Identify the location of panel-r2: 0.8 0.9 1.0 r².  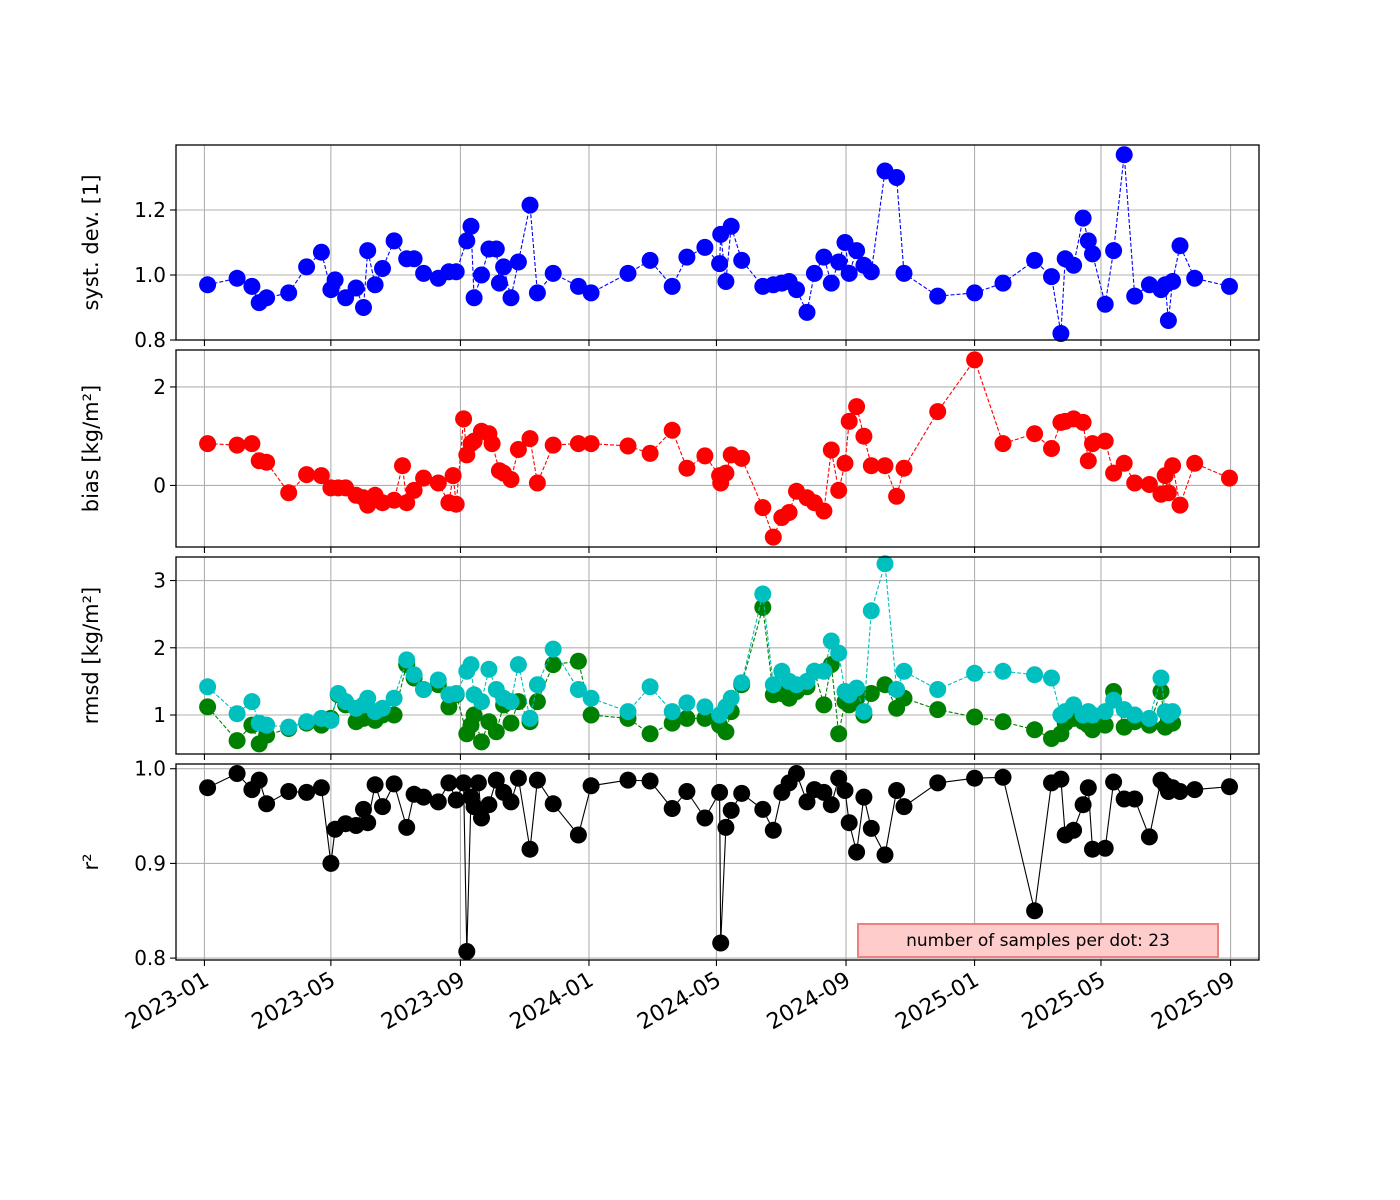
(669, 863).